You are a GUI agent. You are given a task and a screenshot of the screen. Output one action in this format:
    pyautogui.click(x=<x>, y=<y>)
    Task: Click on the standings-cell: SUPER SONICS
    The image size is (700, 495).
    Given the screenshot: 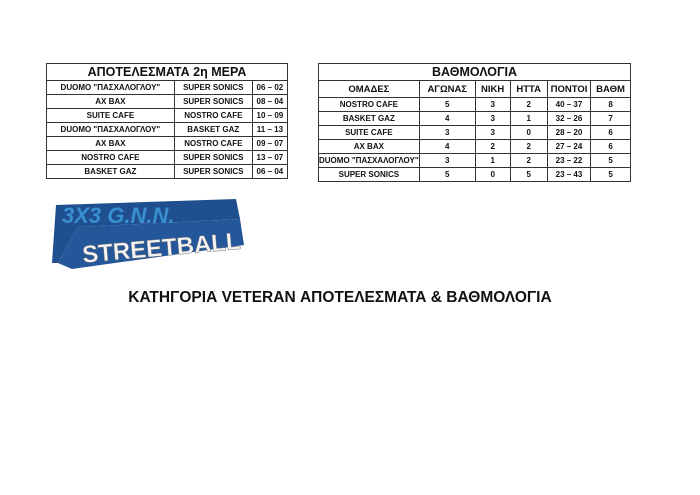 What is the action you would take?
    pyautogui.click(x=369, y=174)
    